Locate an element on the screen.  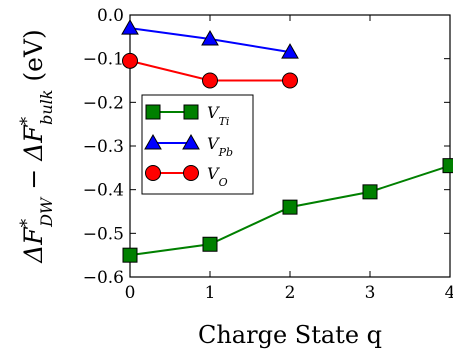
legend-entry: VPb is located at coordinates (188, 146).